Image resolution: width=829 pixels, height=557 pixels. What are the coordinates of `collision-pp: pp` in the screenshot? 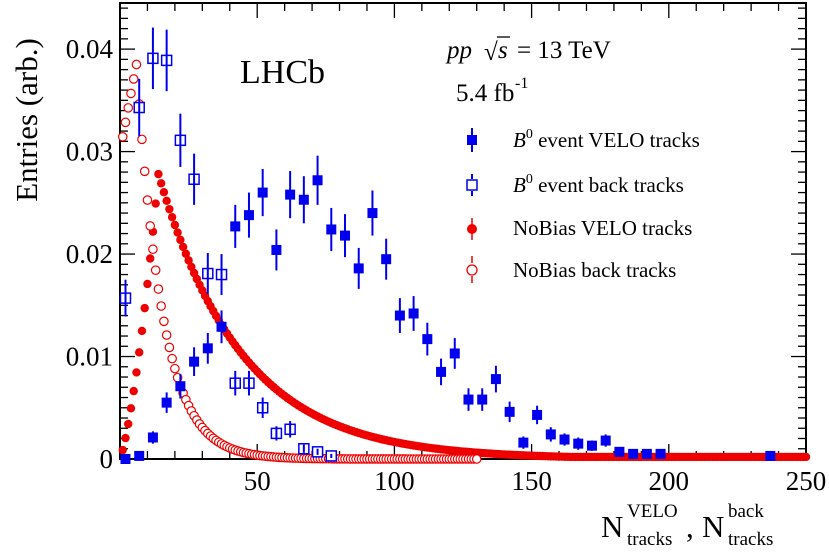 It's located at (458, 50).